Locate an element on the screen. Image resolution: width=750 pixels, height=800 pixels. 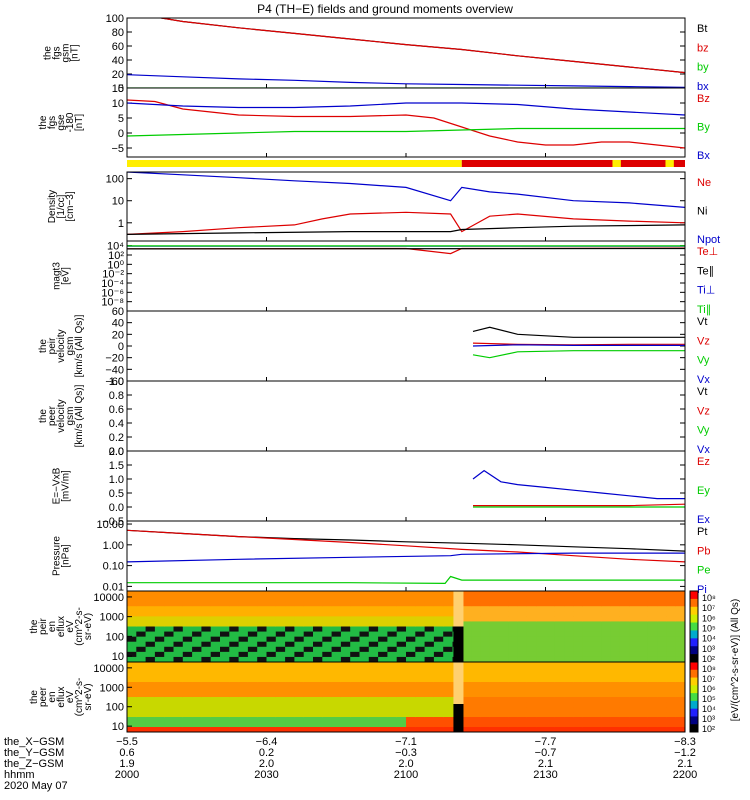
y-tick-label: 60 is located at coordinates (118, 312).